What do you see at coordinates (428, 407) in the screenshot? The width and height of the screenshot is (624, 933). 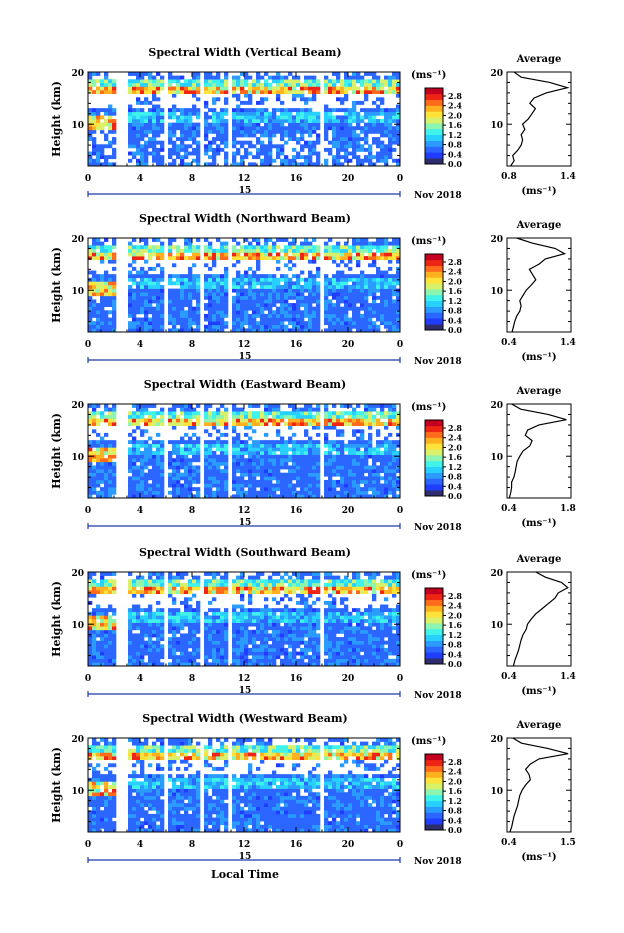 I see `colorbar-unit: (ms⁻¹)` at bounding box center [428, 407].